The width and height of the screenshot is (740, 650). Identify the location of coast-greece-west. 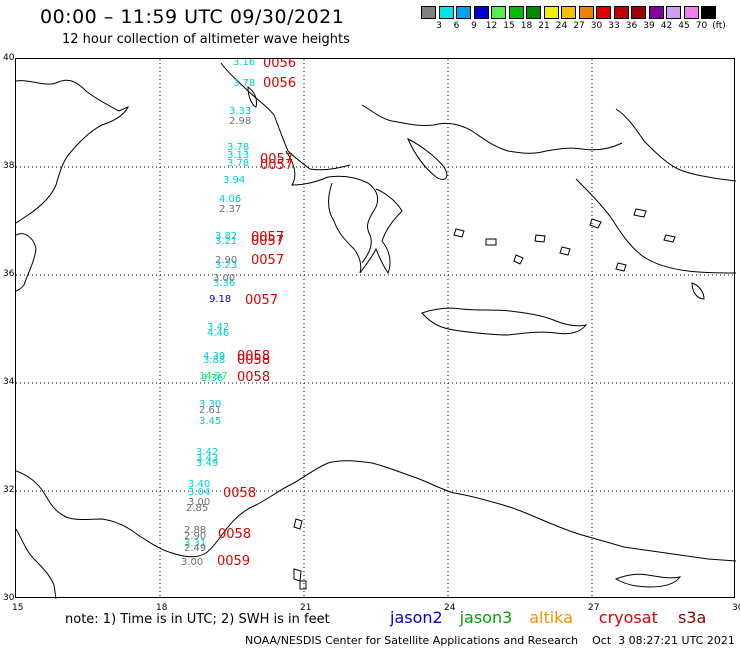
(332, 207).